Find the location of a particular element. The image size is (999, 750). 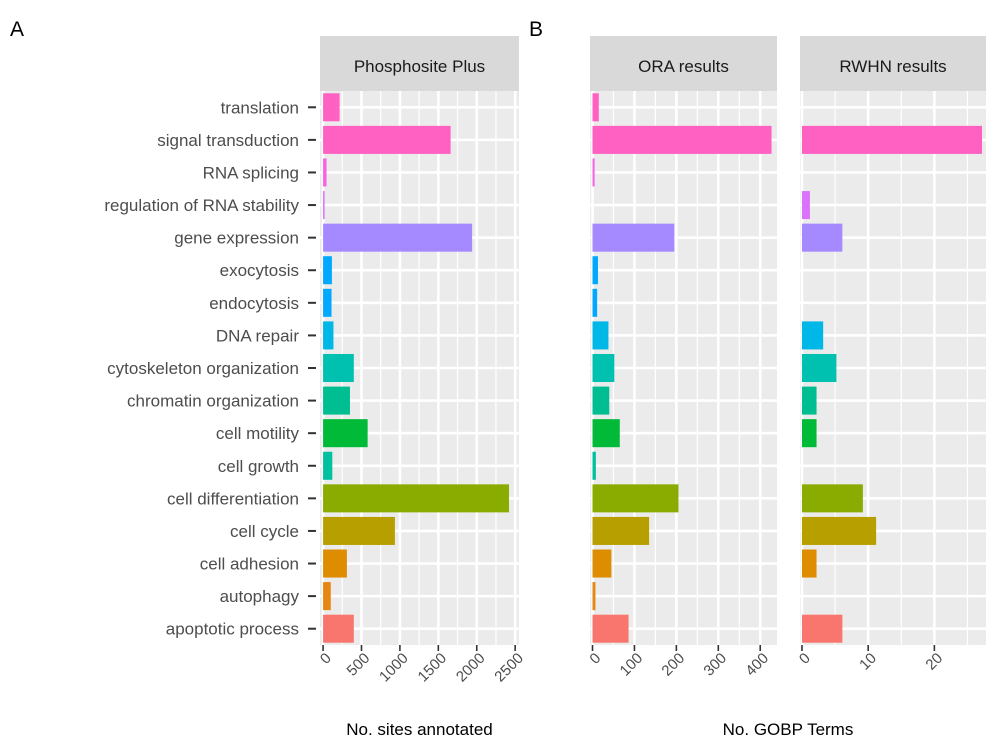

x-axis-label-sites: No. sites annotated is located at coordinates (419, 729).